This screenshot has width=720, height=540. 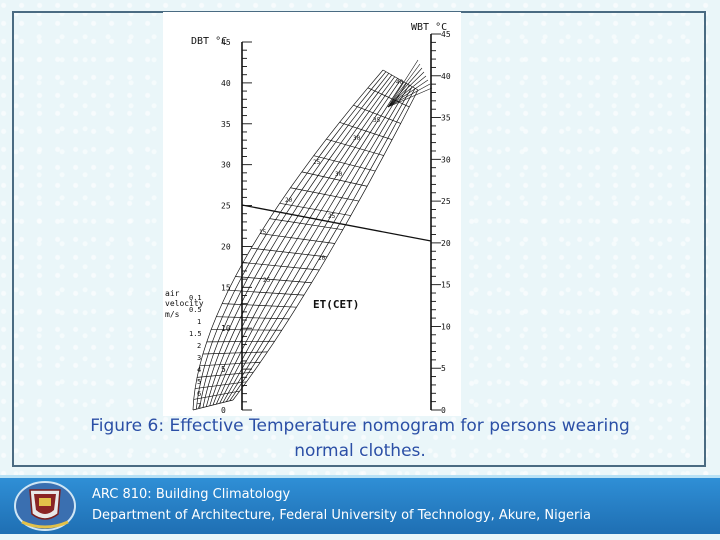 What do you see at coordinates (195, 352) in the screenshot?
I see `velocity-ticks: 7 6 5 4 3 2 1.5 1 0.5 0.1` at bounding box center [195, 352].